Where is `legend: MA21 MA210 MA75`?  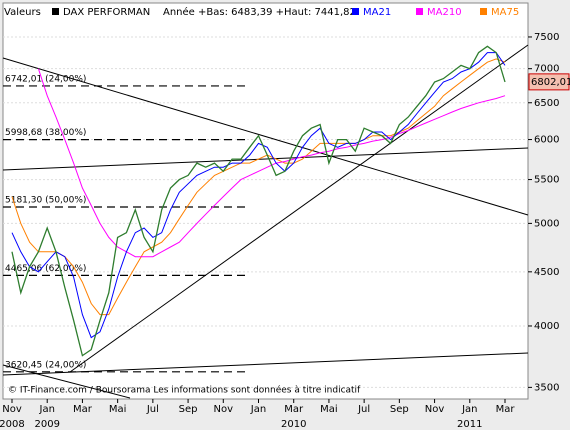 legend: MA21 MA210 MA75 is located at coordinates (435, 12).